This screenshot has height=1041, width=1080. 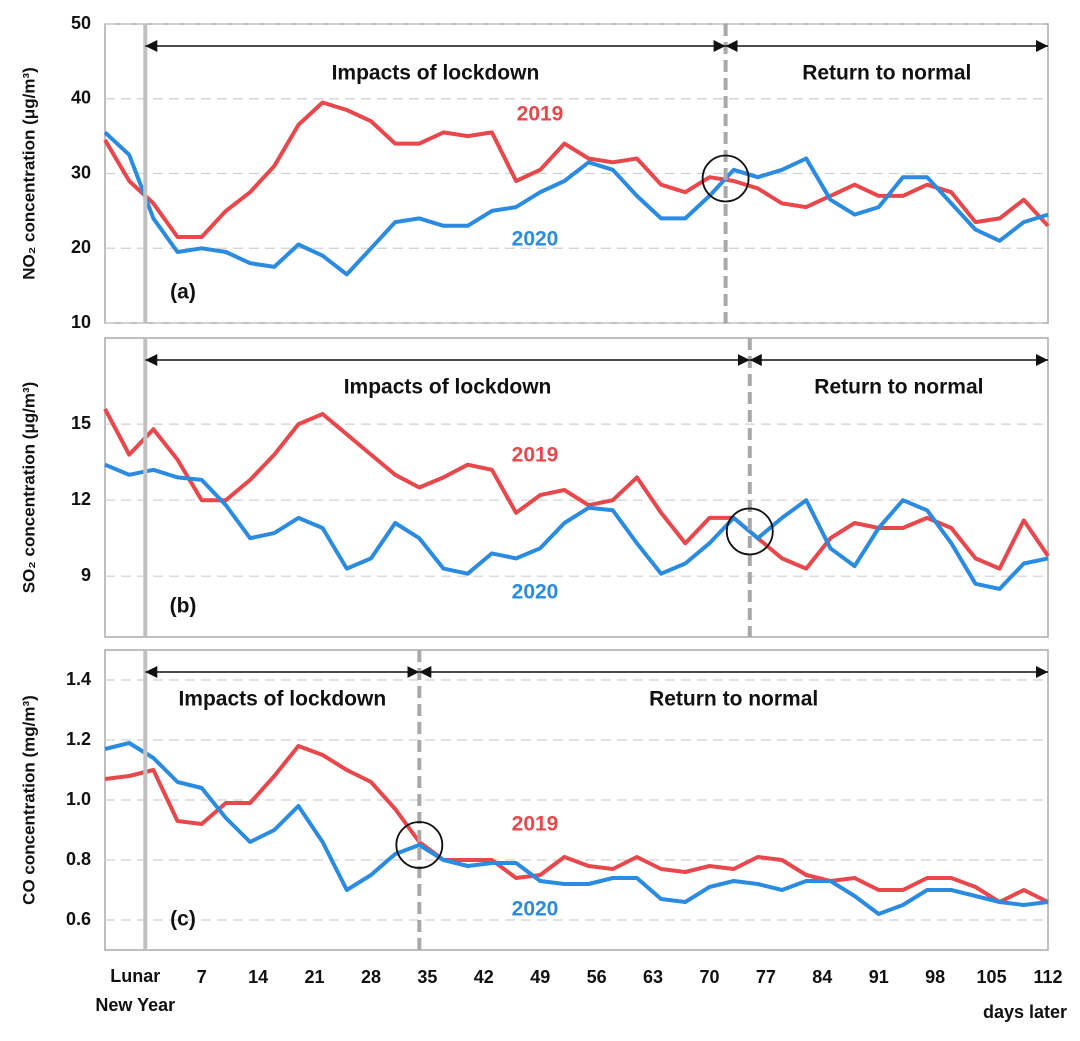 I want to click on y-tick-label: 0.6, so click(x=78, y=919).